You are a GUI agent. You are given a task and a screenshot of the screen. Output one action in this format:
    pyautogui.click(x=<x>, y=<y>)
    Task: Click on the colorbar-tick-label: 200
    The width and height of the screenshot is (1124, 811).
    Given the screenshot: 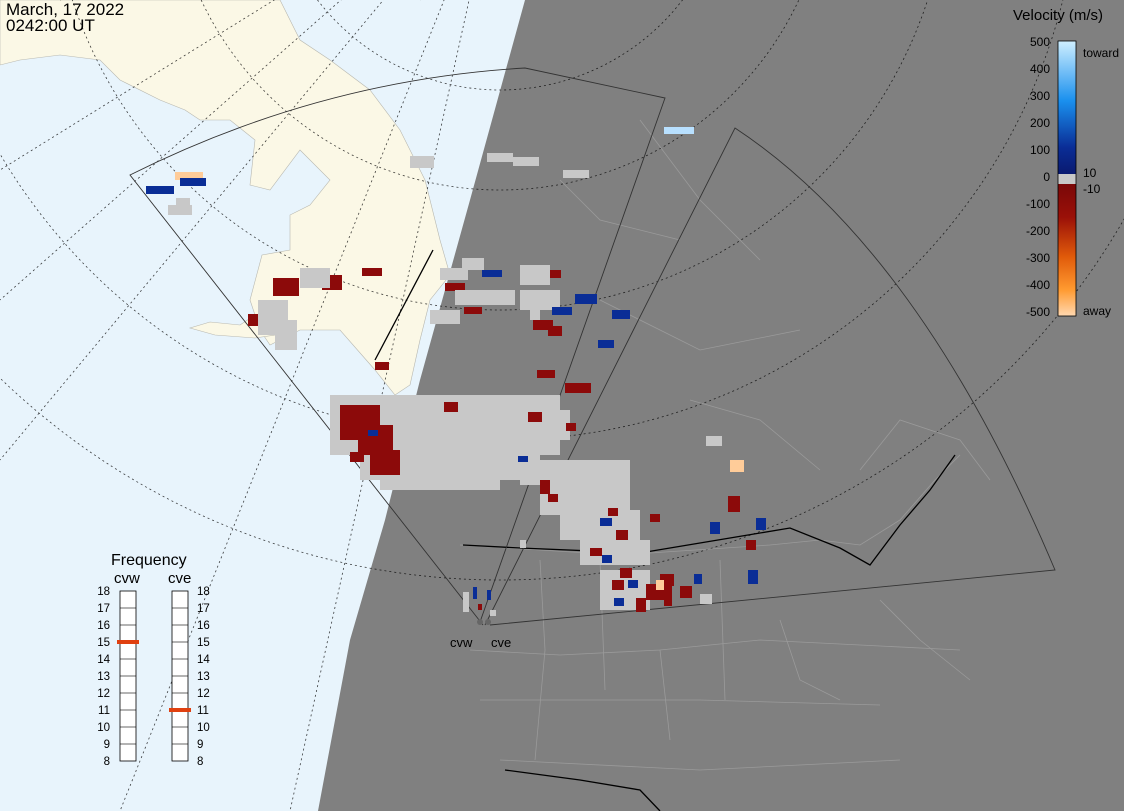 What is the action you would take?
    pyautogui.click(x=1040, y=123)
    